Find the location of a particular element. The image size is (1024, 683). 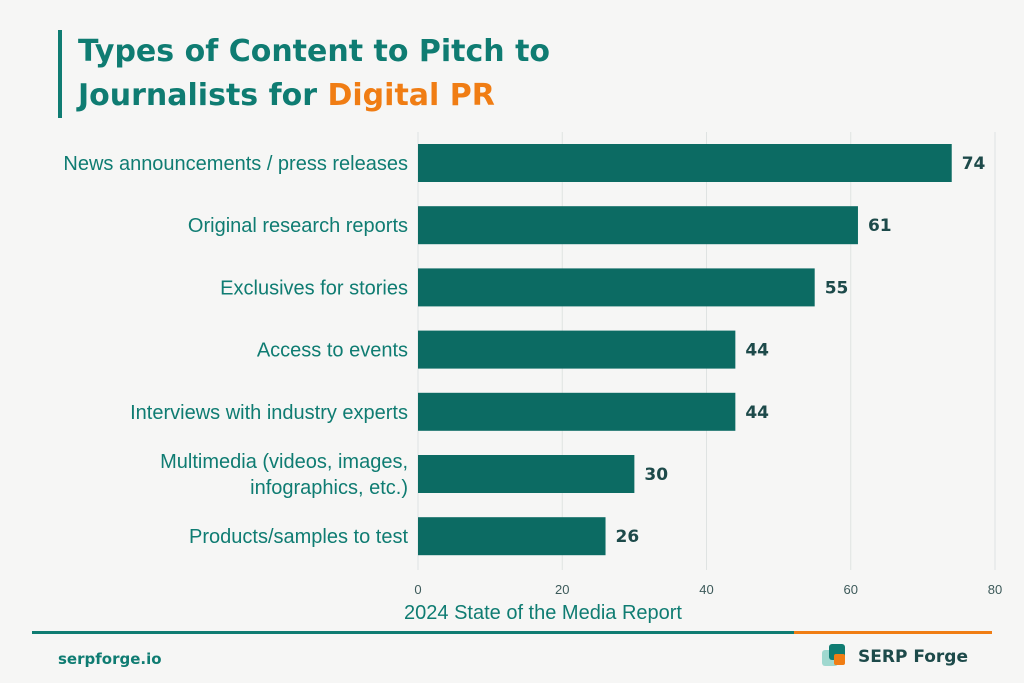

value-label: 61 is located at coordinates (880, 226).